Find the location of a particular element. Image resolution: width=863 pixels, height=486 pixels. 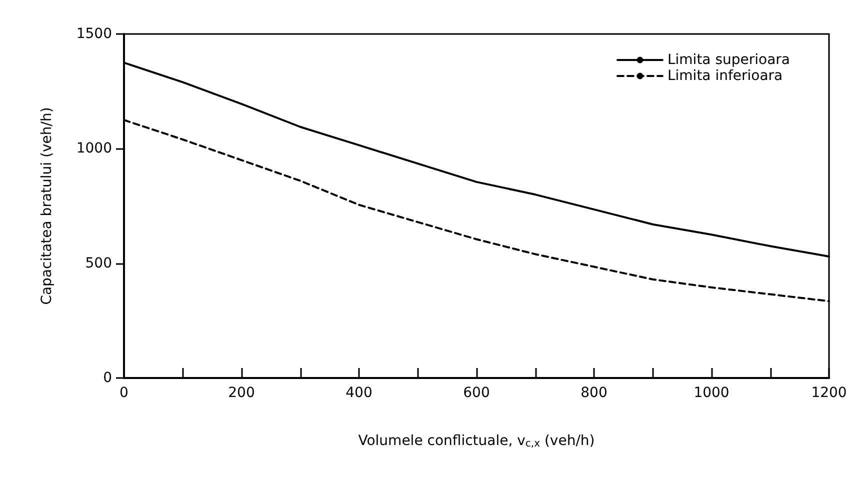

x-tick-label: 600 is located at coordinates (476, 393).